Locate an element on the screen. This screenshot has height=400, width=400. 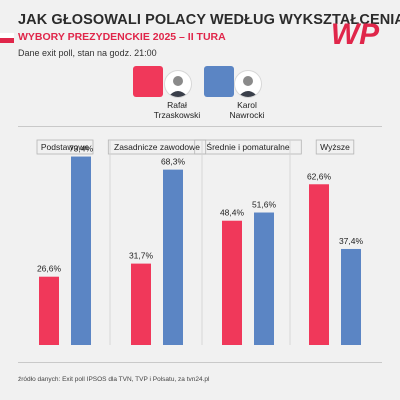
legend-name-nawrocki: Karol Nawrocki is located at coordinates (247, 110).